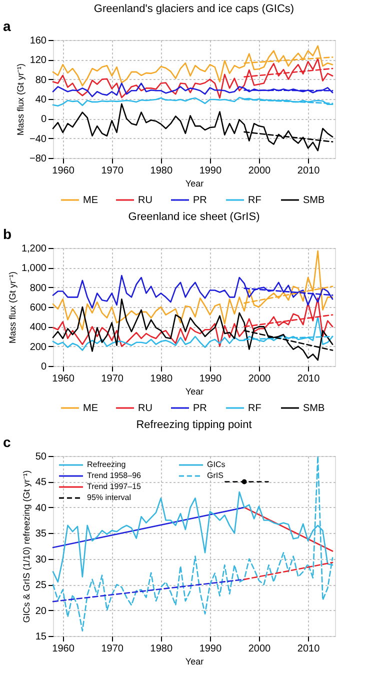 The width and height of the screenshot is (367, 688). Describe the element at coordinates (114, 475) in the screenshot. I see `legend-label: Trend 1958–96` at that location.